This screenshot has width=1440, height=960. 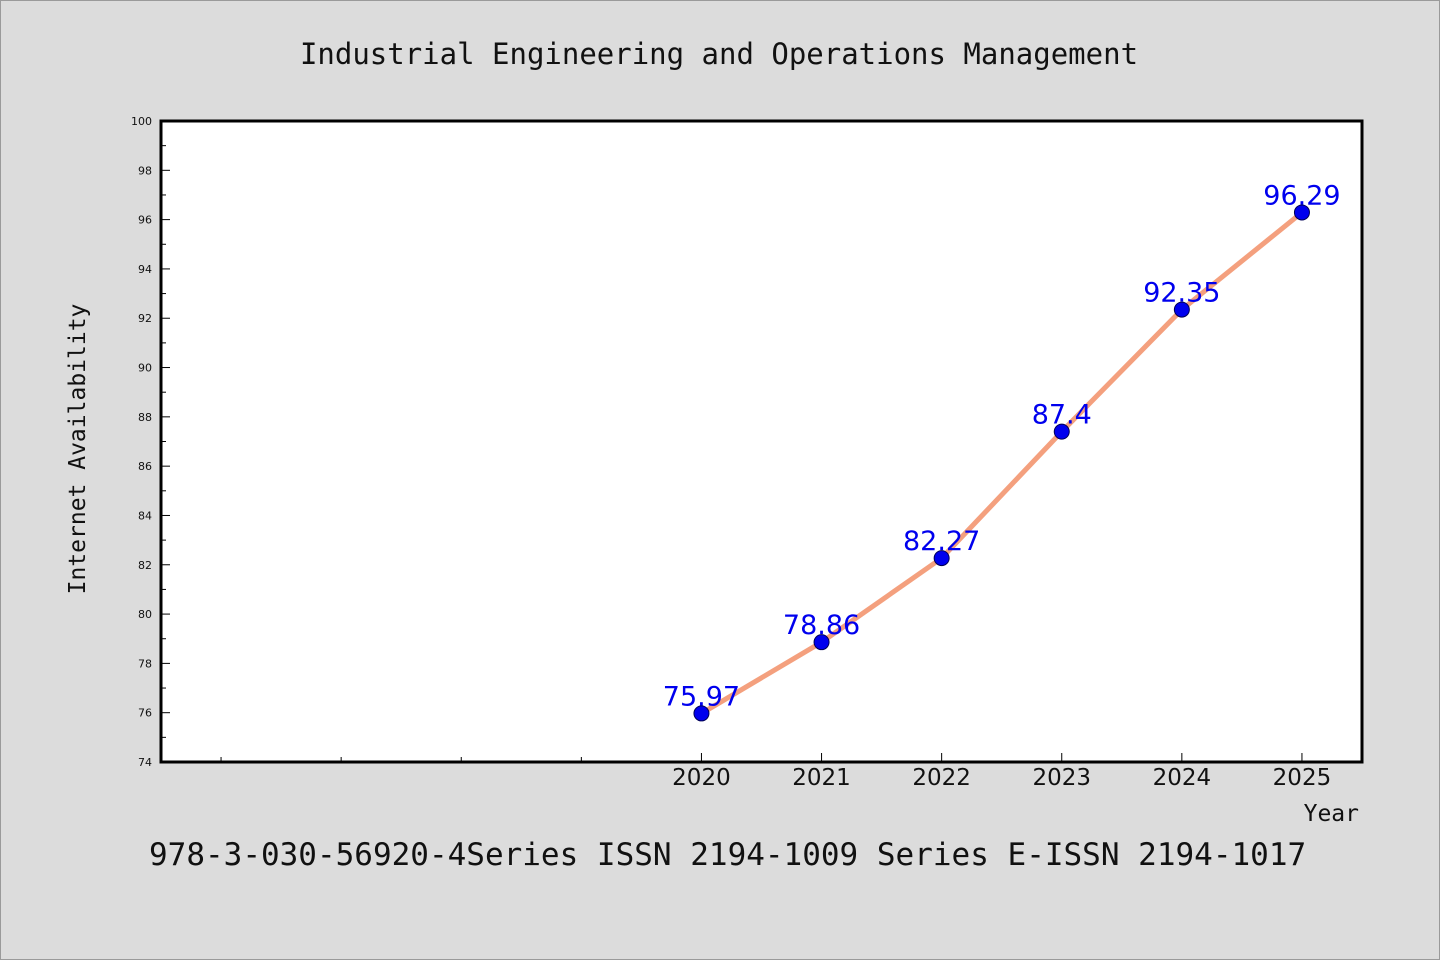 I want to click on x-tick-label: 2024, so click(x=1182, y=778).